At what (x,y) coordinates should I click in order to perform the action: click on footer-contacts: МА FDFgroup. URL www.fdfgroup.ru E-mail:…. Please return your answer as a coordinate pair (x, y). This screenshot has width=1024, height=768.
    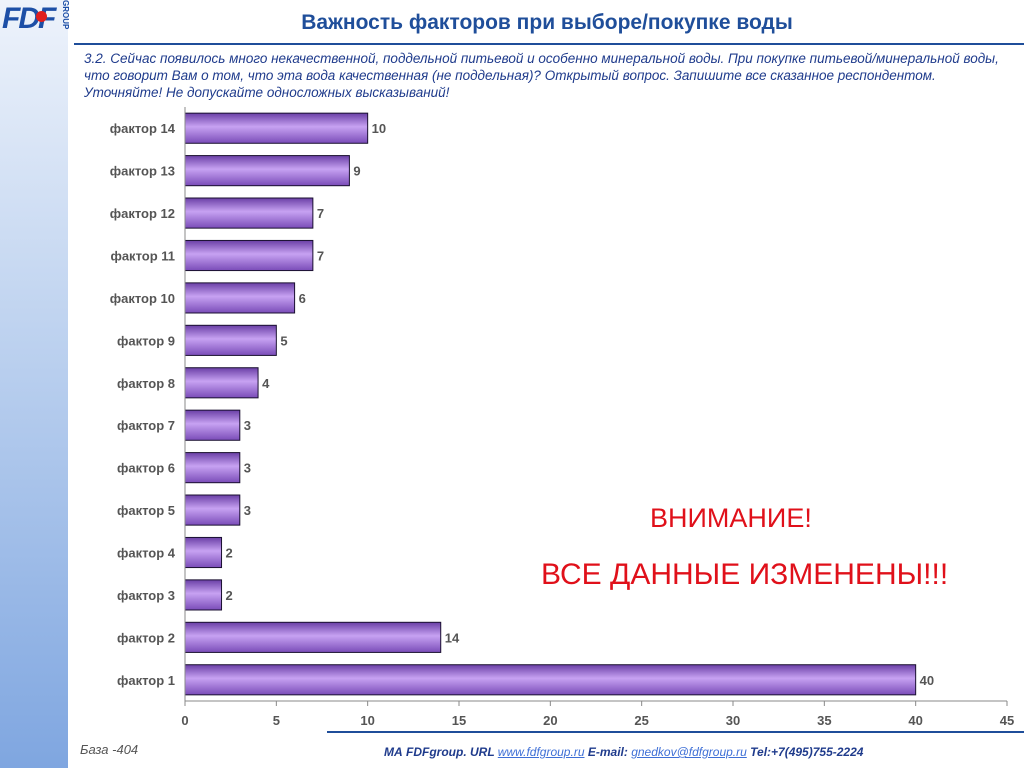
    Looking at the image, I should click on (623, 752).